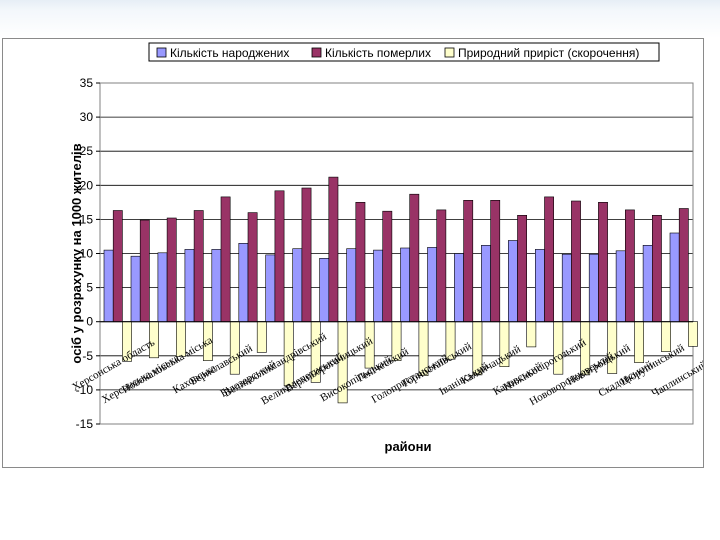  I want to click on category-label: Верхньорогачицький, so click(329, 365).